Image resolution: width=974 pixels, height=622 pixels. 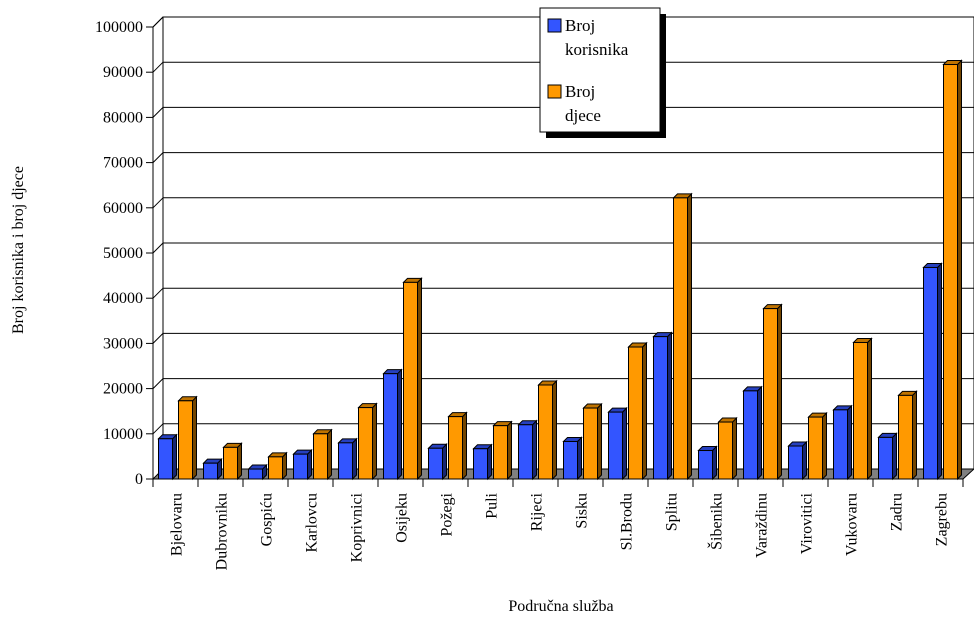 I want to click on x-axis-title: Područna služba, so click(x=560, y=606).